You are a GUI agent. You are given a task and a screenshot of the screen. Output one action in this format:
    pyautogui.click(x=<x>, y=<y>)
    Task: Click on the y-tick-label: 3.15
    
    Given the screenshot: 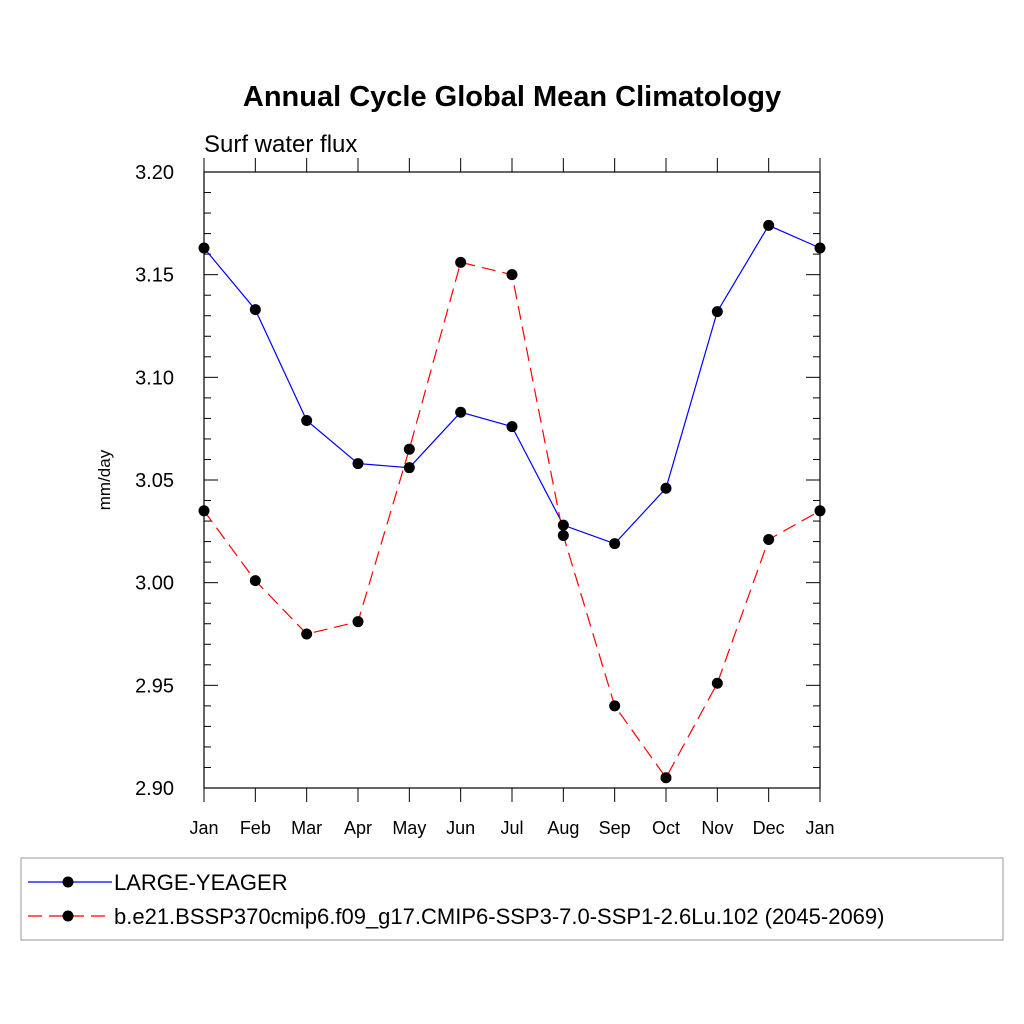 What is the action you would take?
    pyautogui.click(x=154, y=276)
    